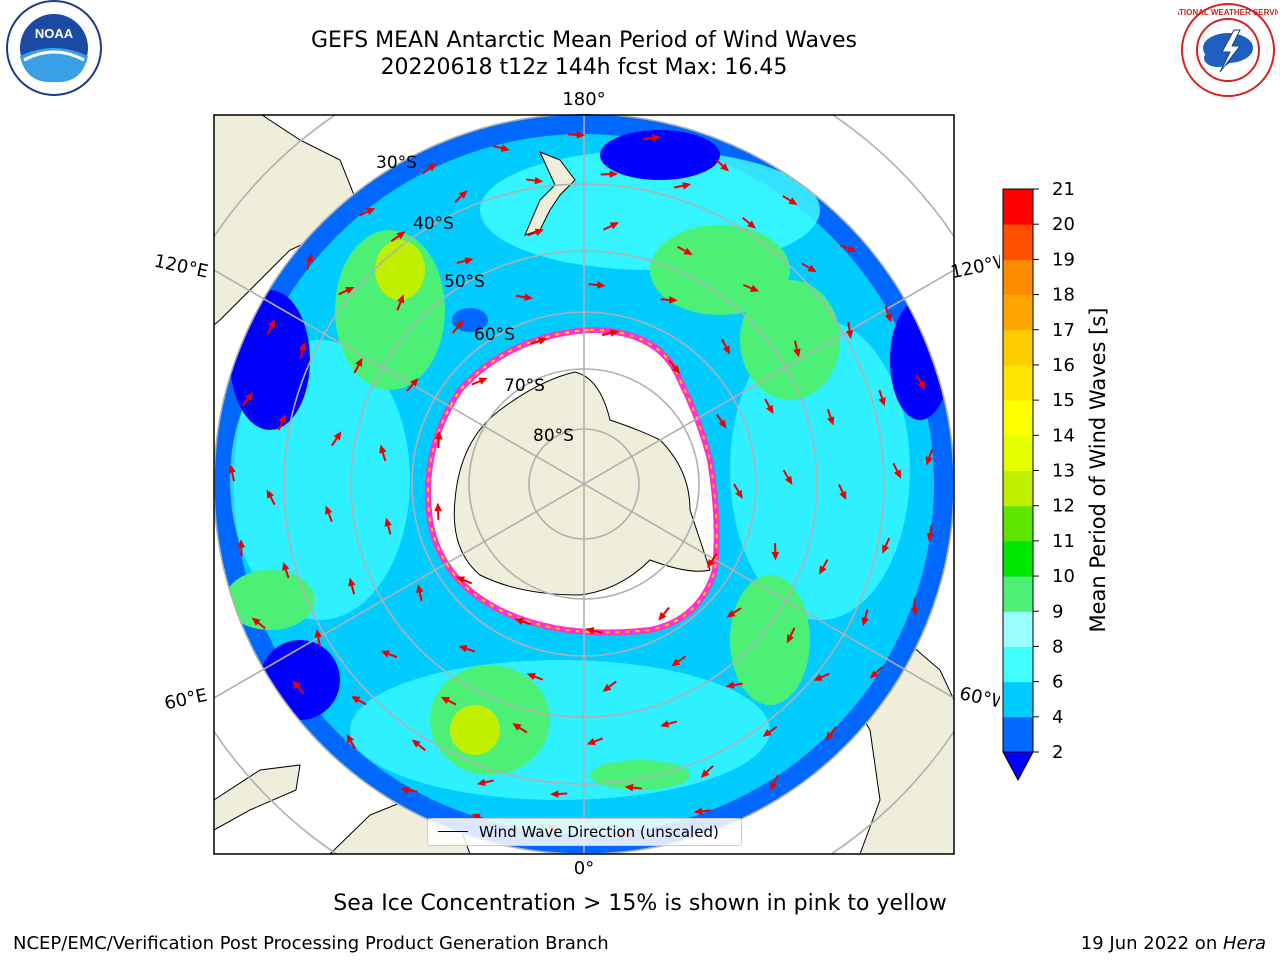 This screenshot has width=1280, height=960. Describe the element at coordinates (524, 386) in the screenshot. I see `lat-label-70s: 70°S` at that location.